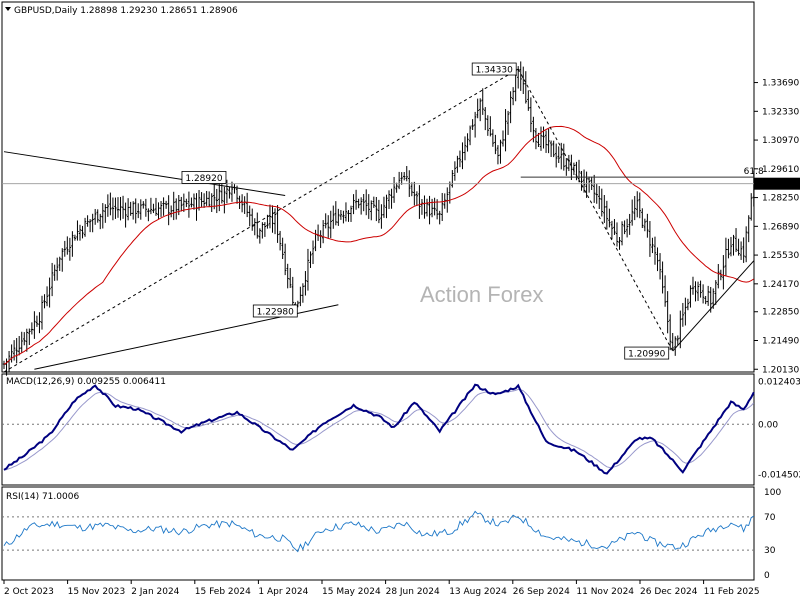  I want to click on price-tick-label: 1.32330, so click(780, 112).